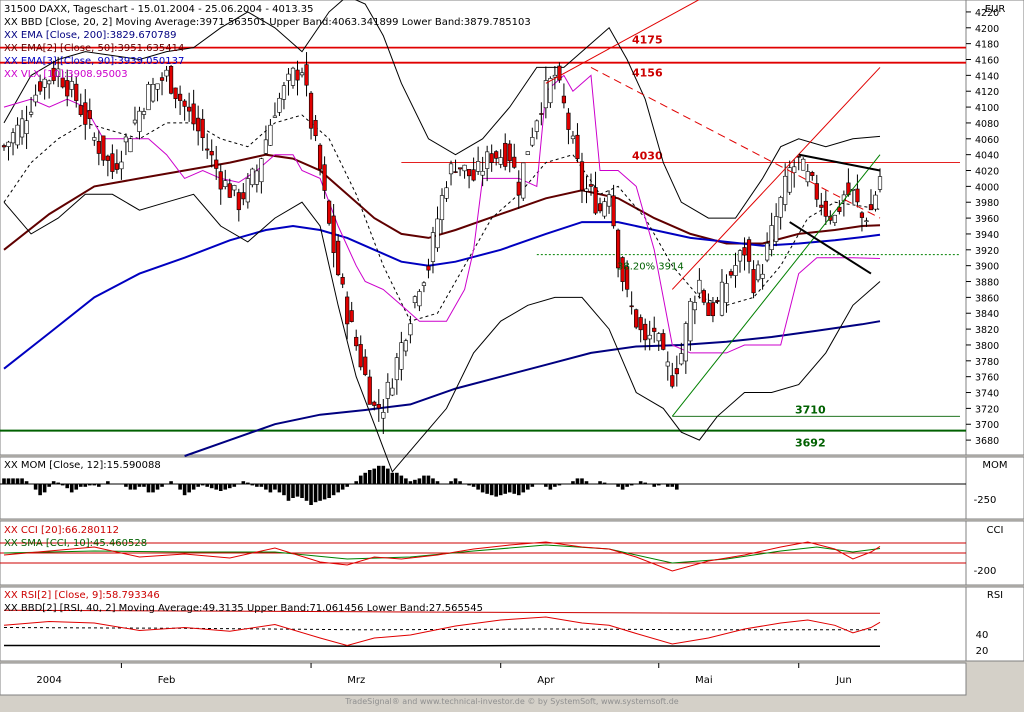 The width and height of the screenshot is (1024, 712). I want to click on price-tick-label: 3680, so click(987, 441).